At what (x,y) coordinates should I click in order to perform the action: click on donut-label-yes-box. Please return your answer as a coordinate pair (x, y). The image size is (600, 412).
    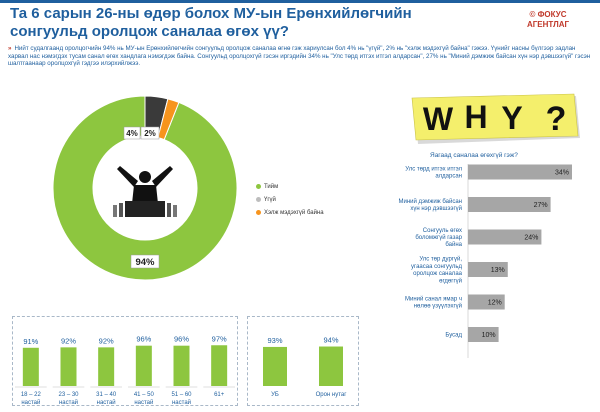
    Looking at the image, I should click on (145, 261).